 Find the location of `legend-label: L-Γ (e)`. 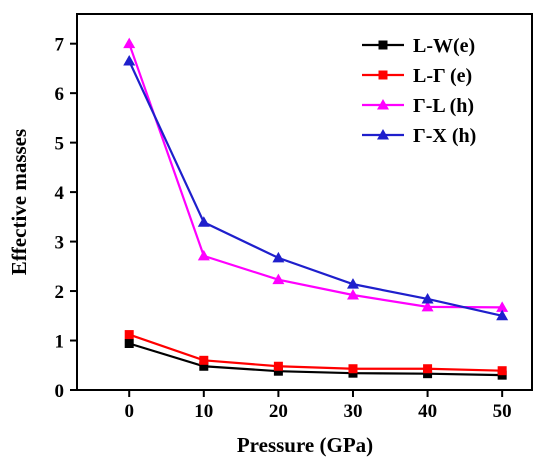

legend-label: L-Γ (e) is located at coordinates (442, 76).